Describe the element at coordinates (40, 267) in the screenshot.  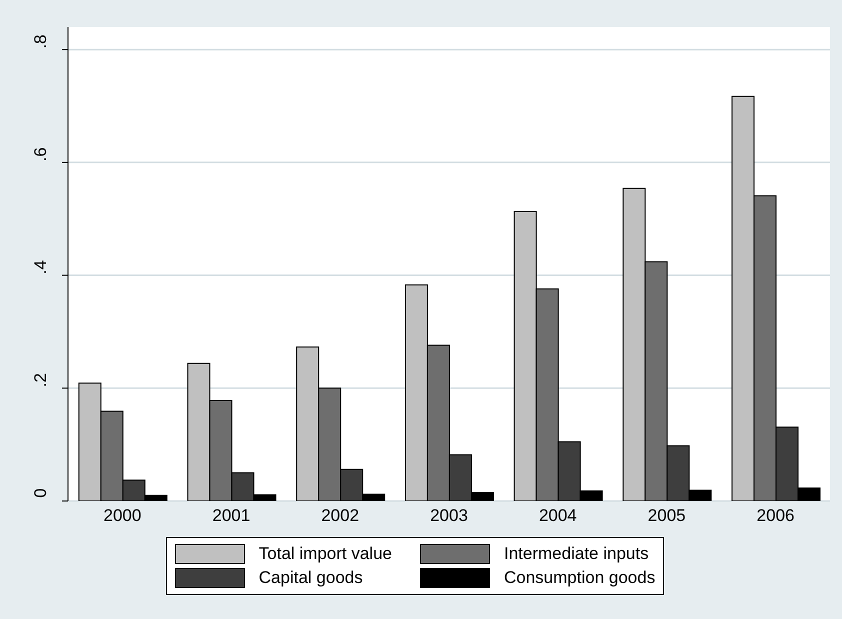
I see `y-tick-label: .4` at that location.